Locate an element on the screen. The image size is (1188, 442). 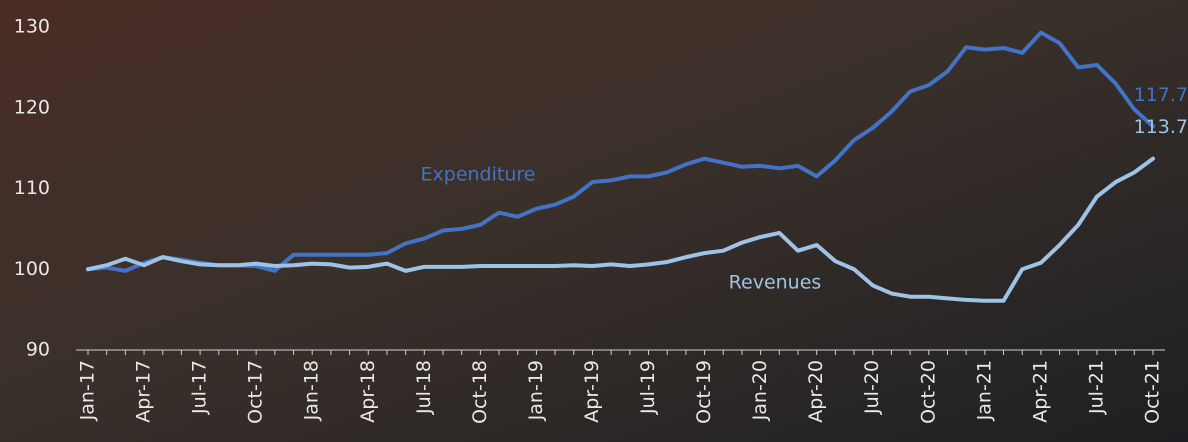
x-tick-label: Jan-18 is located at coordinates (312, 390).